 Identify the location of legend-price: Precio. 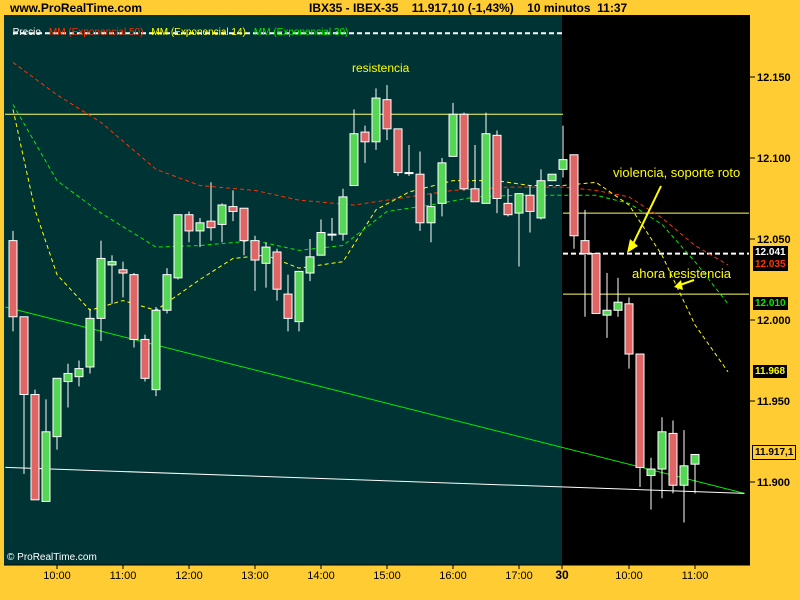
(26, 32).